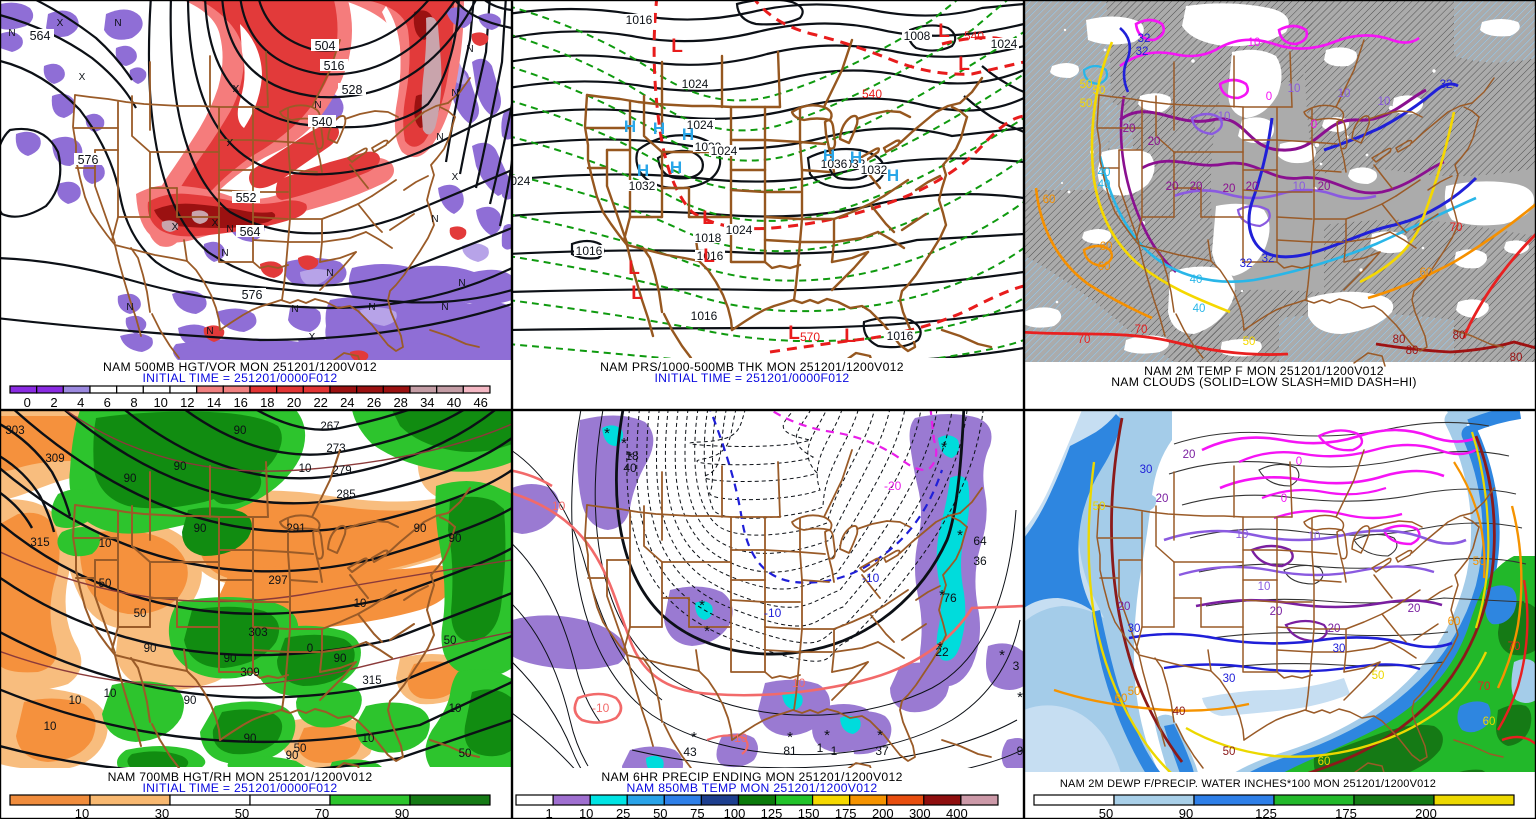 The width and height of the screenshot is (1536, 819). Describe the element at coordinates (632, 456) in the screenshot. I see `svg-text: 18` at that location.